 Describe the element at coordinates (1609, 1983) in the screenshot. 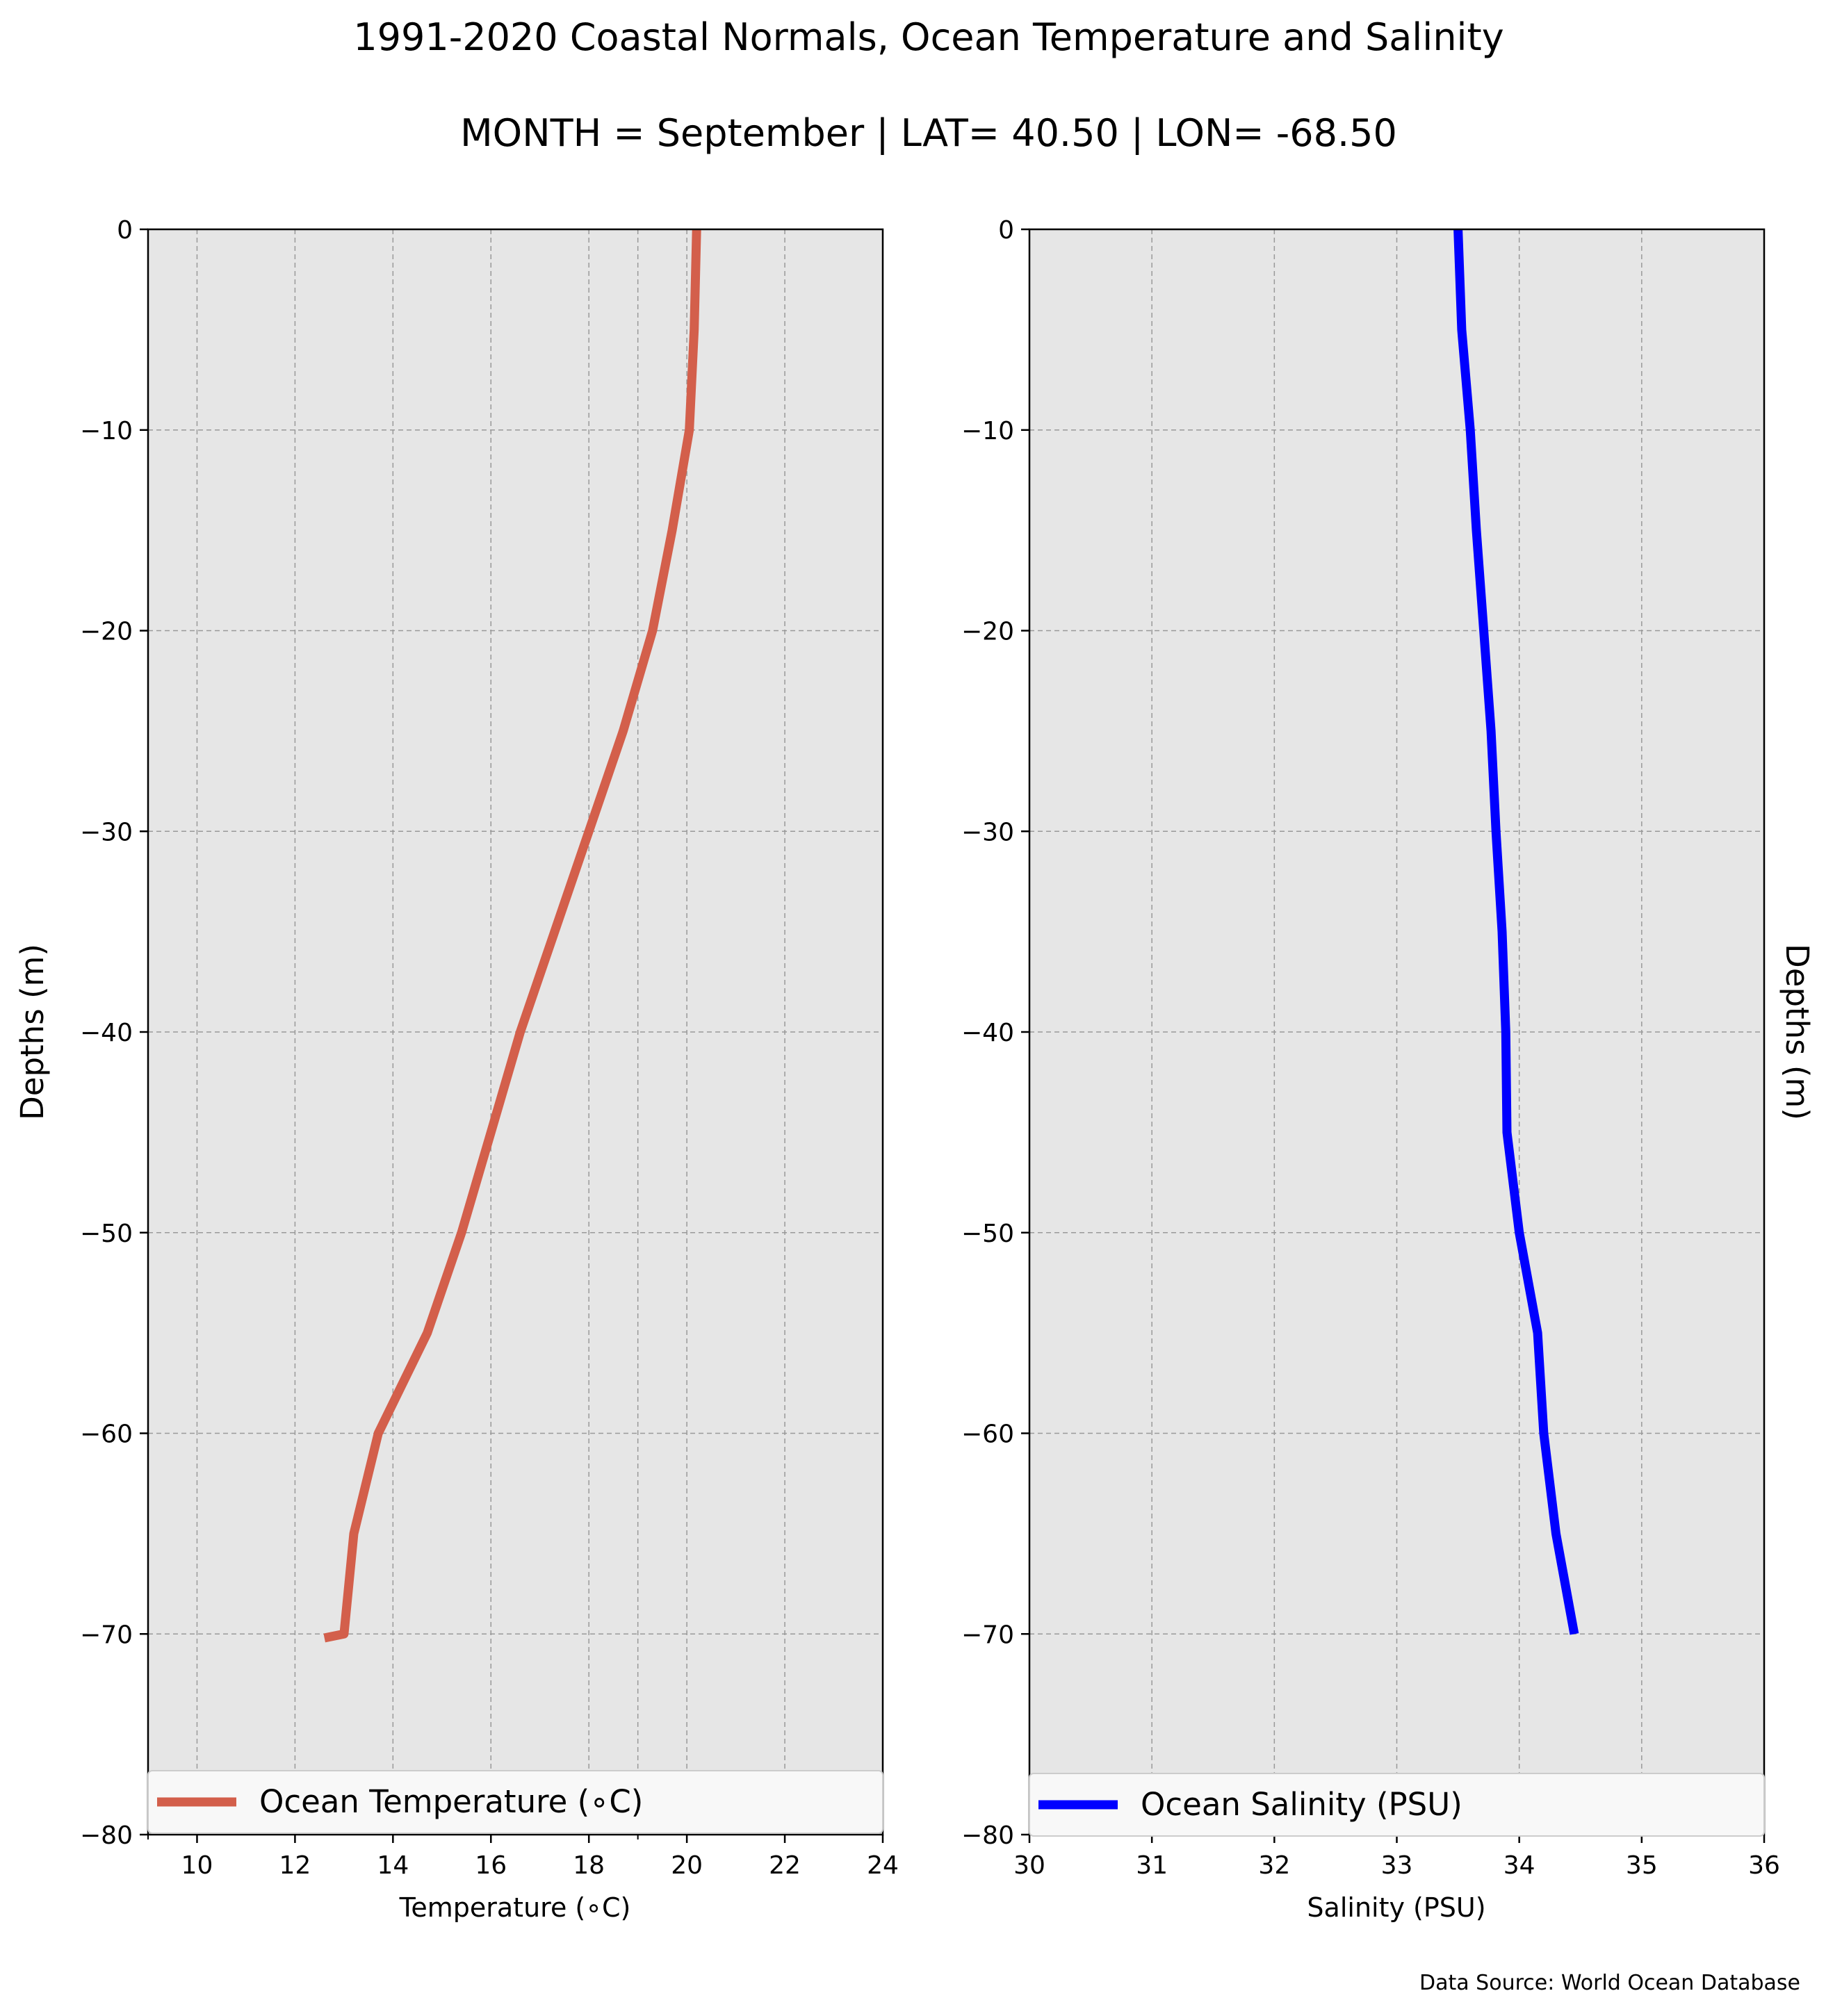

I see `data-source-note: Data Source: World Ocean Database` at that location.